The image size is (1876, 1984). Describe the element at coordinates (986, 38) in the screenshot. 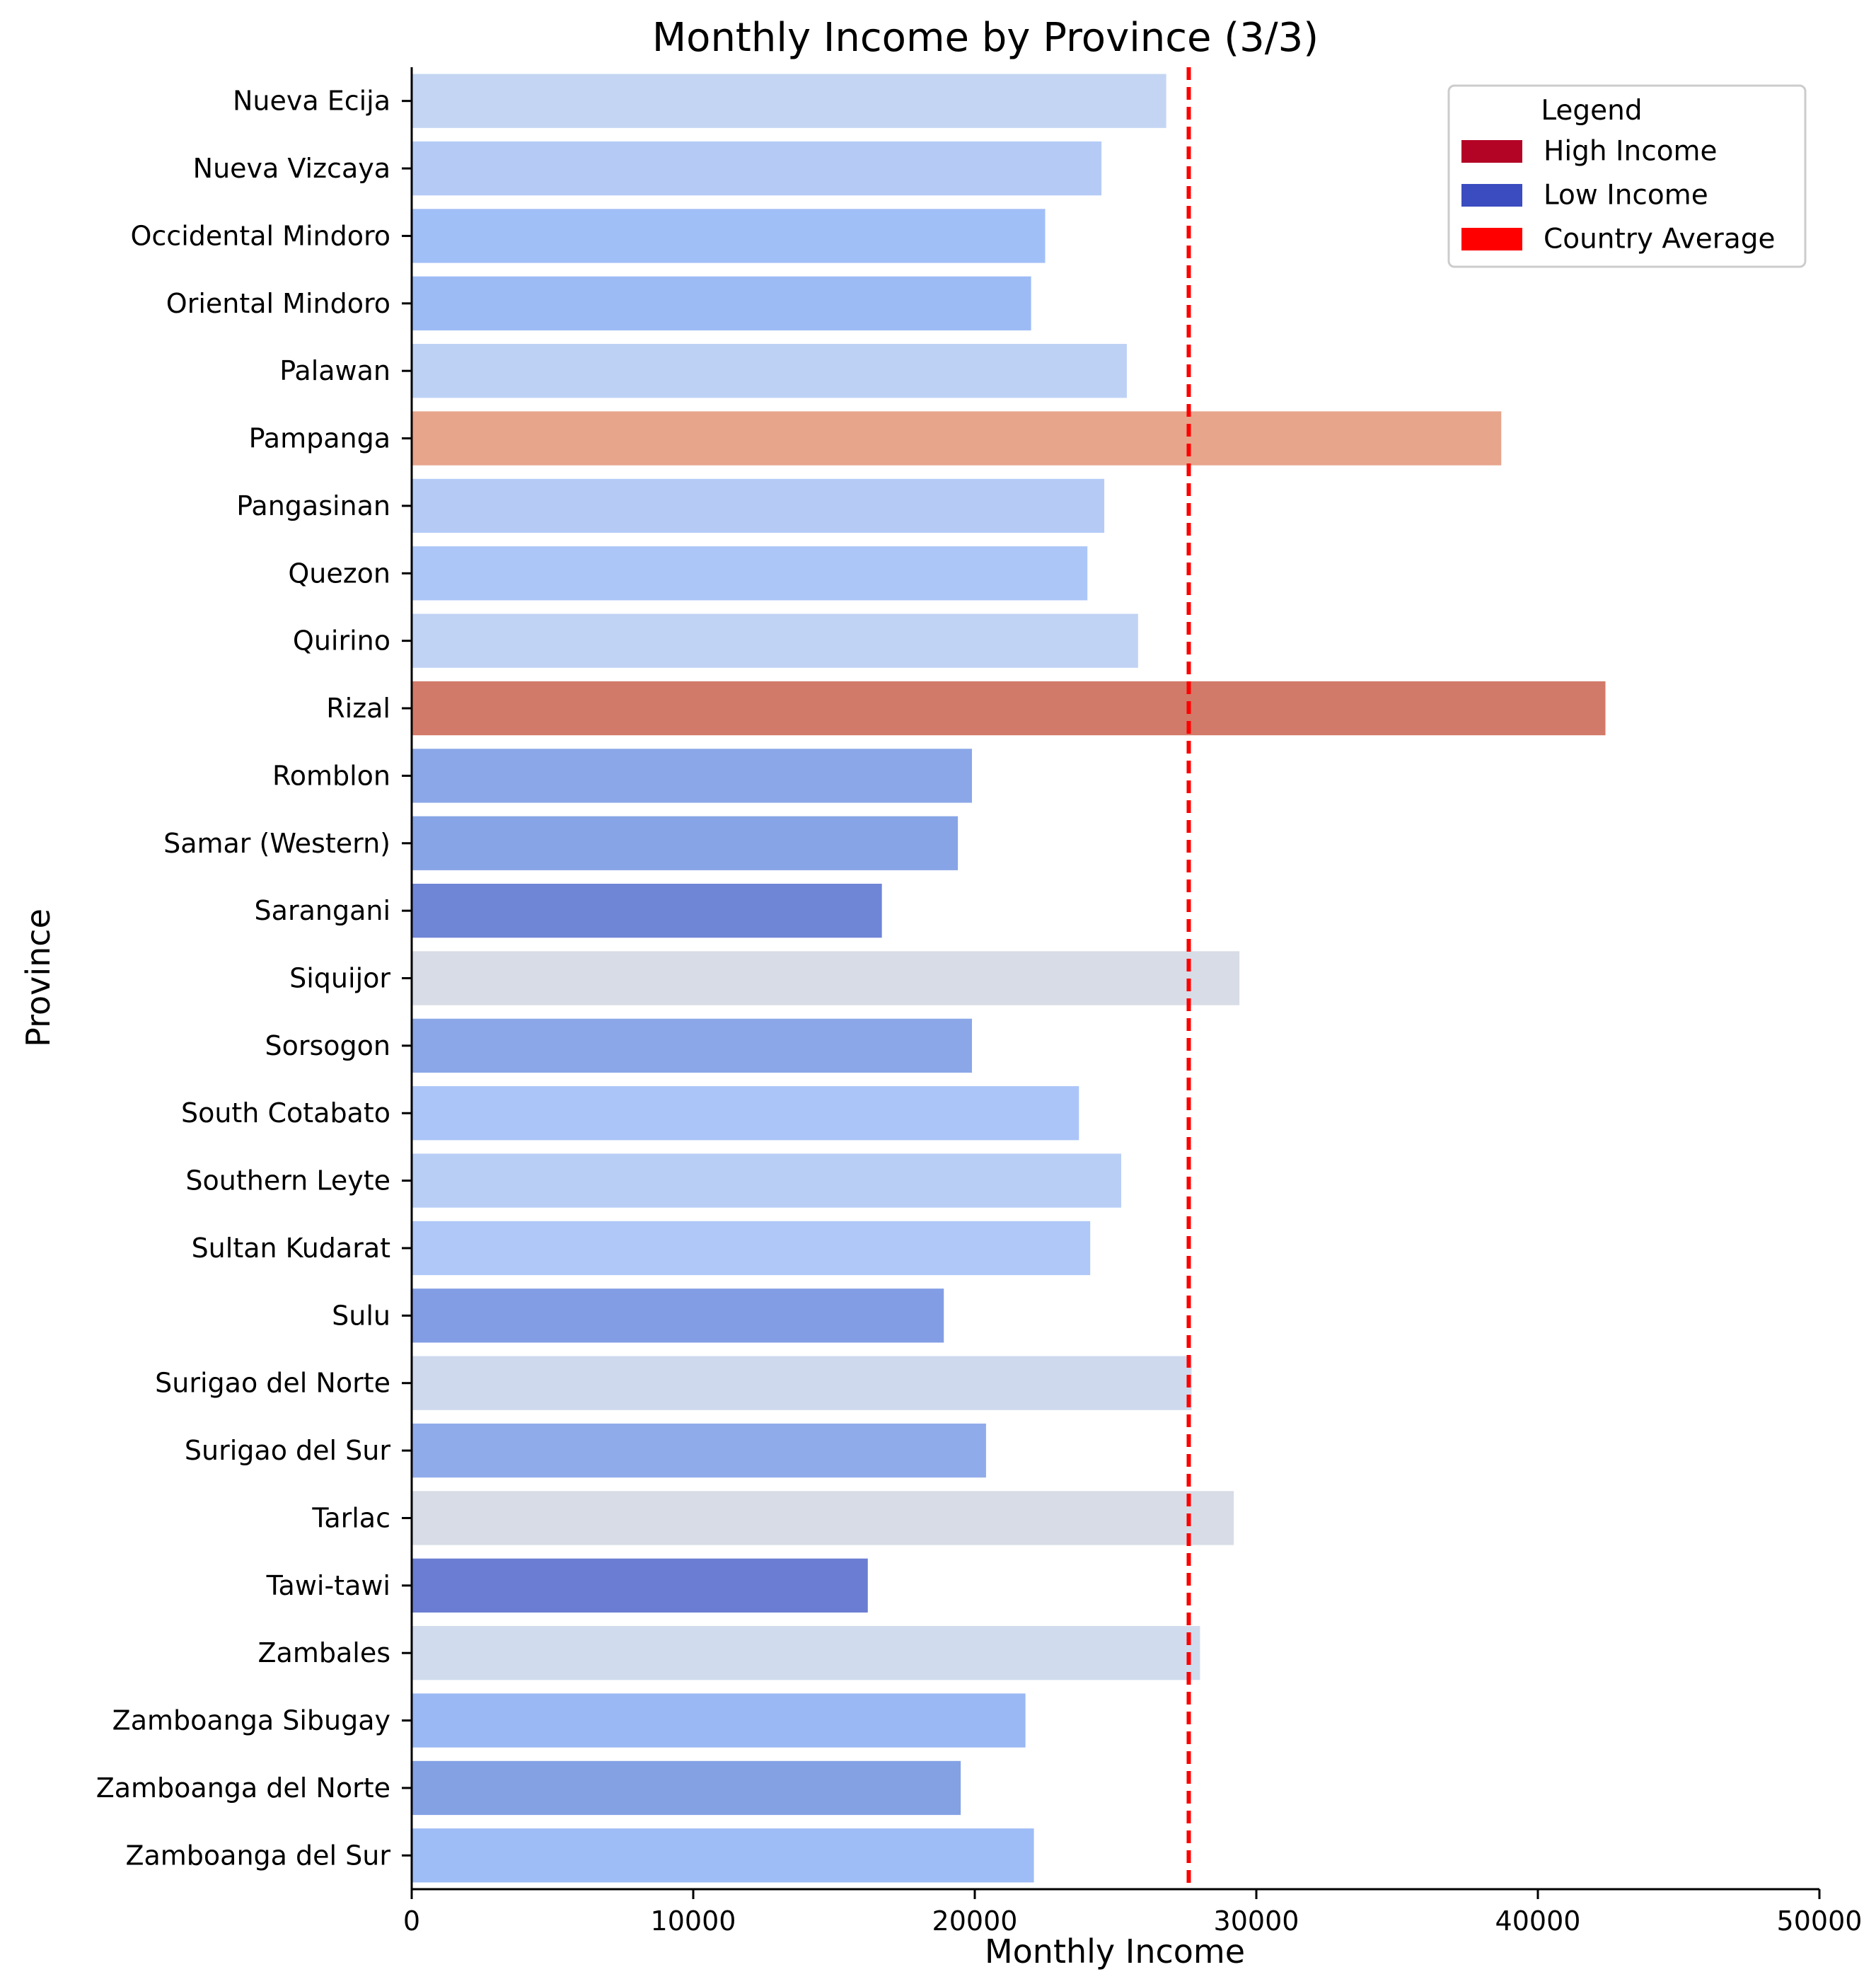

I see `chart-title: Monthly Income by Province (3/3)` at that location.